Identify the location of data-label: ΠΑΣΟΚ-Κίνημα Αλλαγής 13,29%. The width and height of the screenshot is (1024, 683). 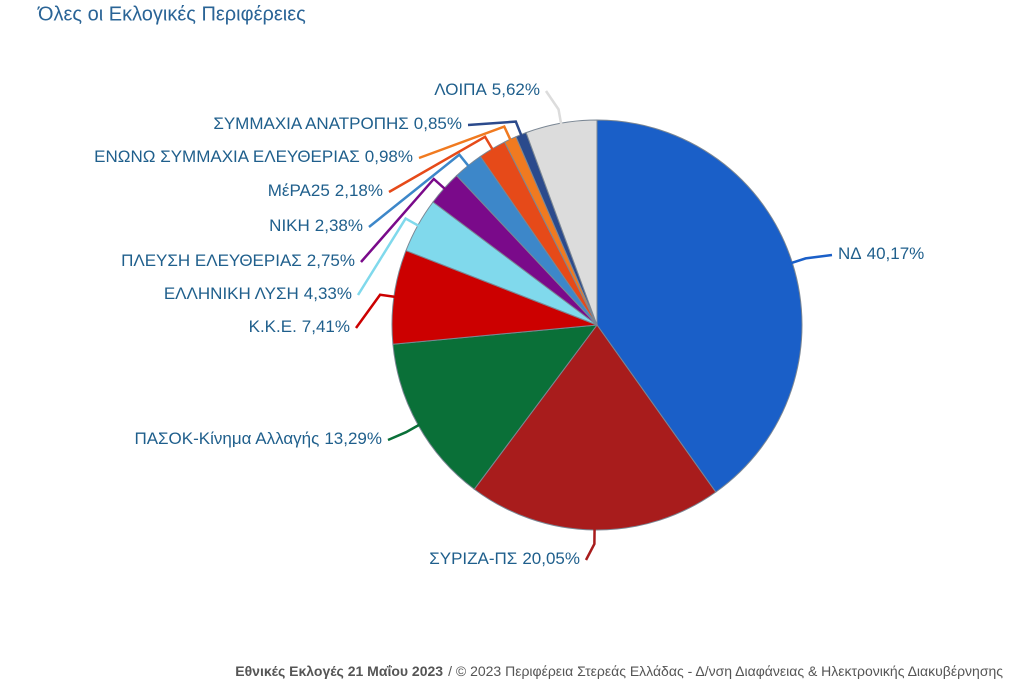
(258, 438).